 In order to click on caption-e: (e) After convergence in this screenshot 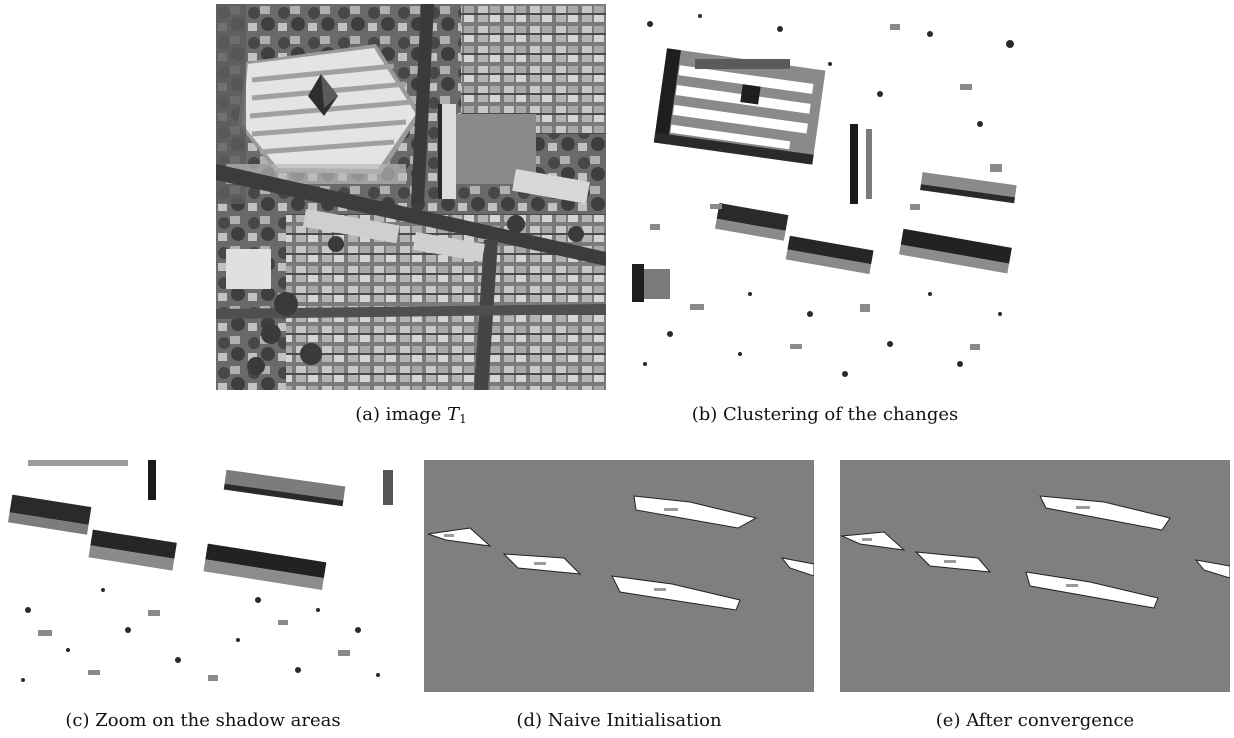, I will do `click(1035, 720)`.